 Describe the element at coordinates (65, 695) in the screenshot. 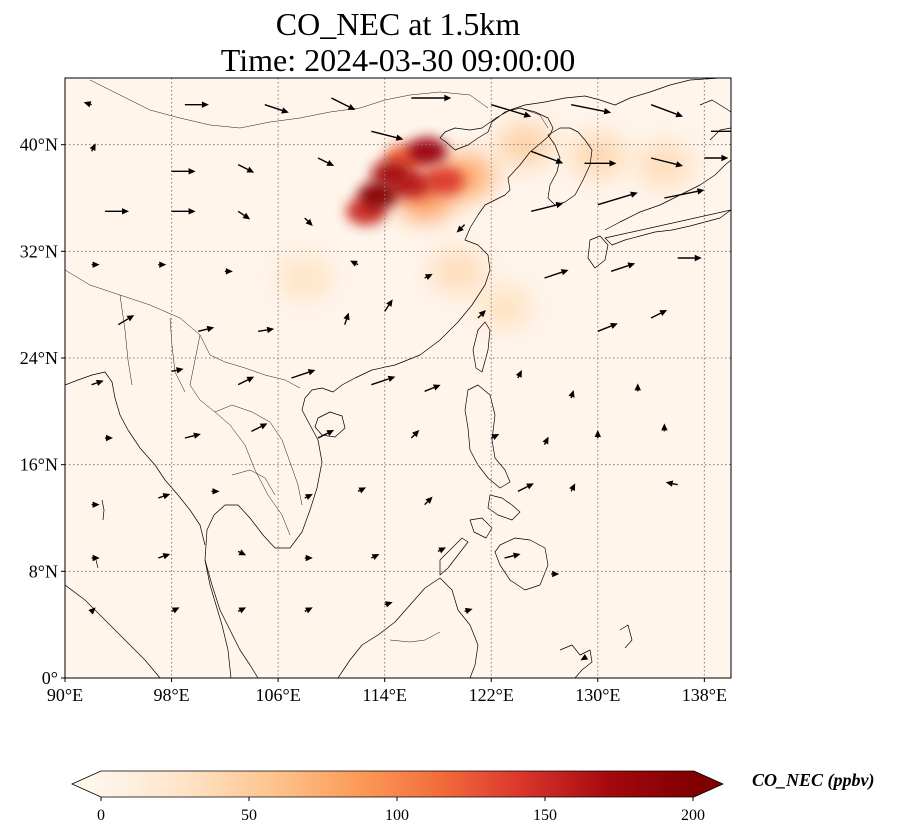

I see `lon-tick-label: 90°E` at that location.